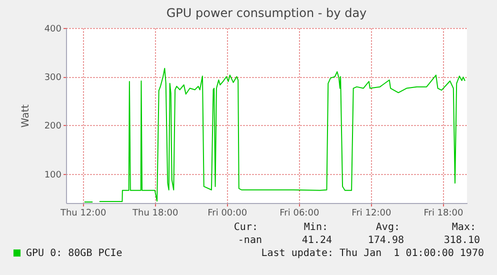  What do you see at coordinates (26, 116) in the screenshot?
I see `y-axis-title: Watt` at bounding box center [26, 116].